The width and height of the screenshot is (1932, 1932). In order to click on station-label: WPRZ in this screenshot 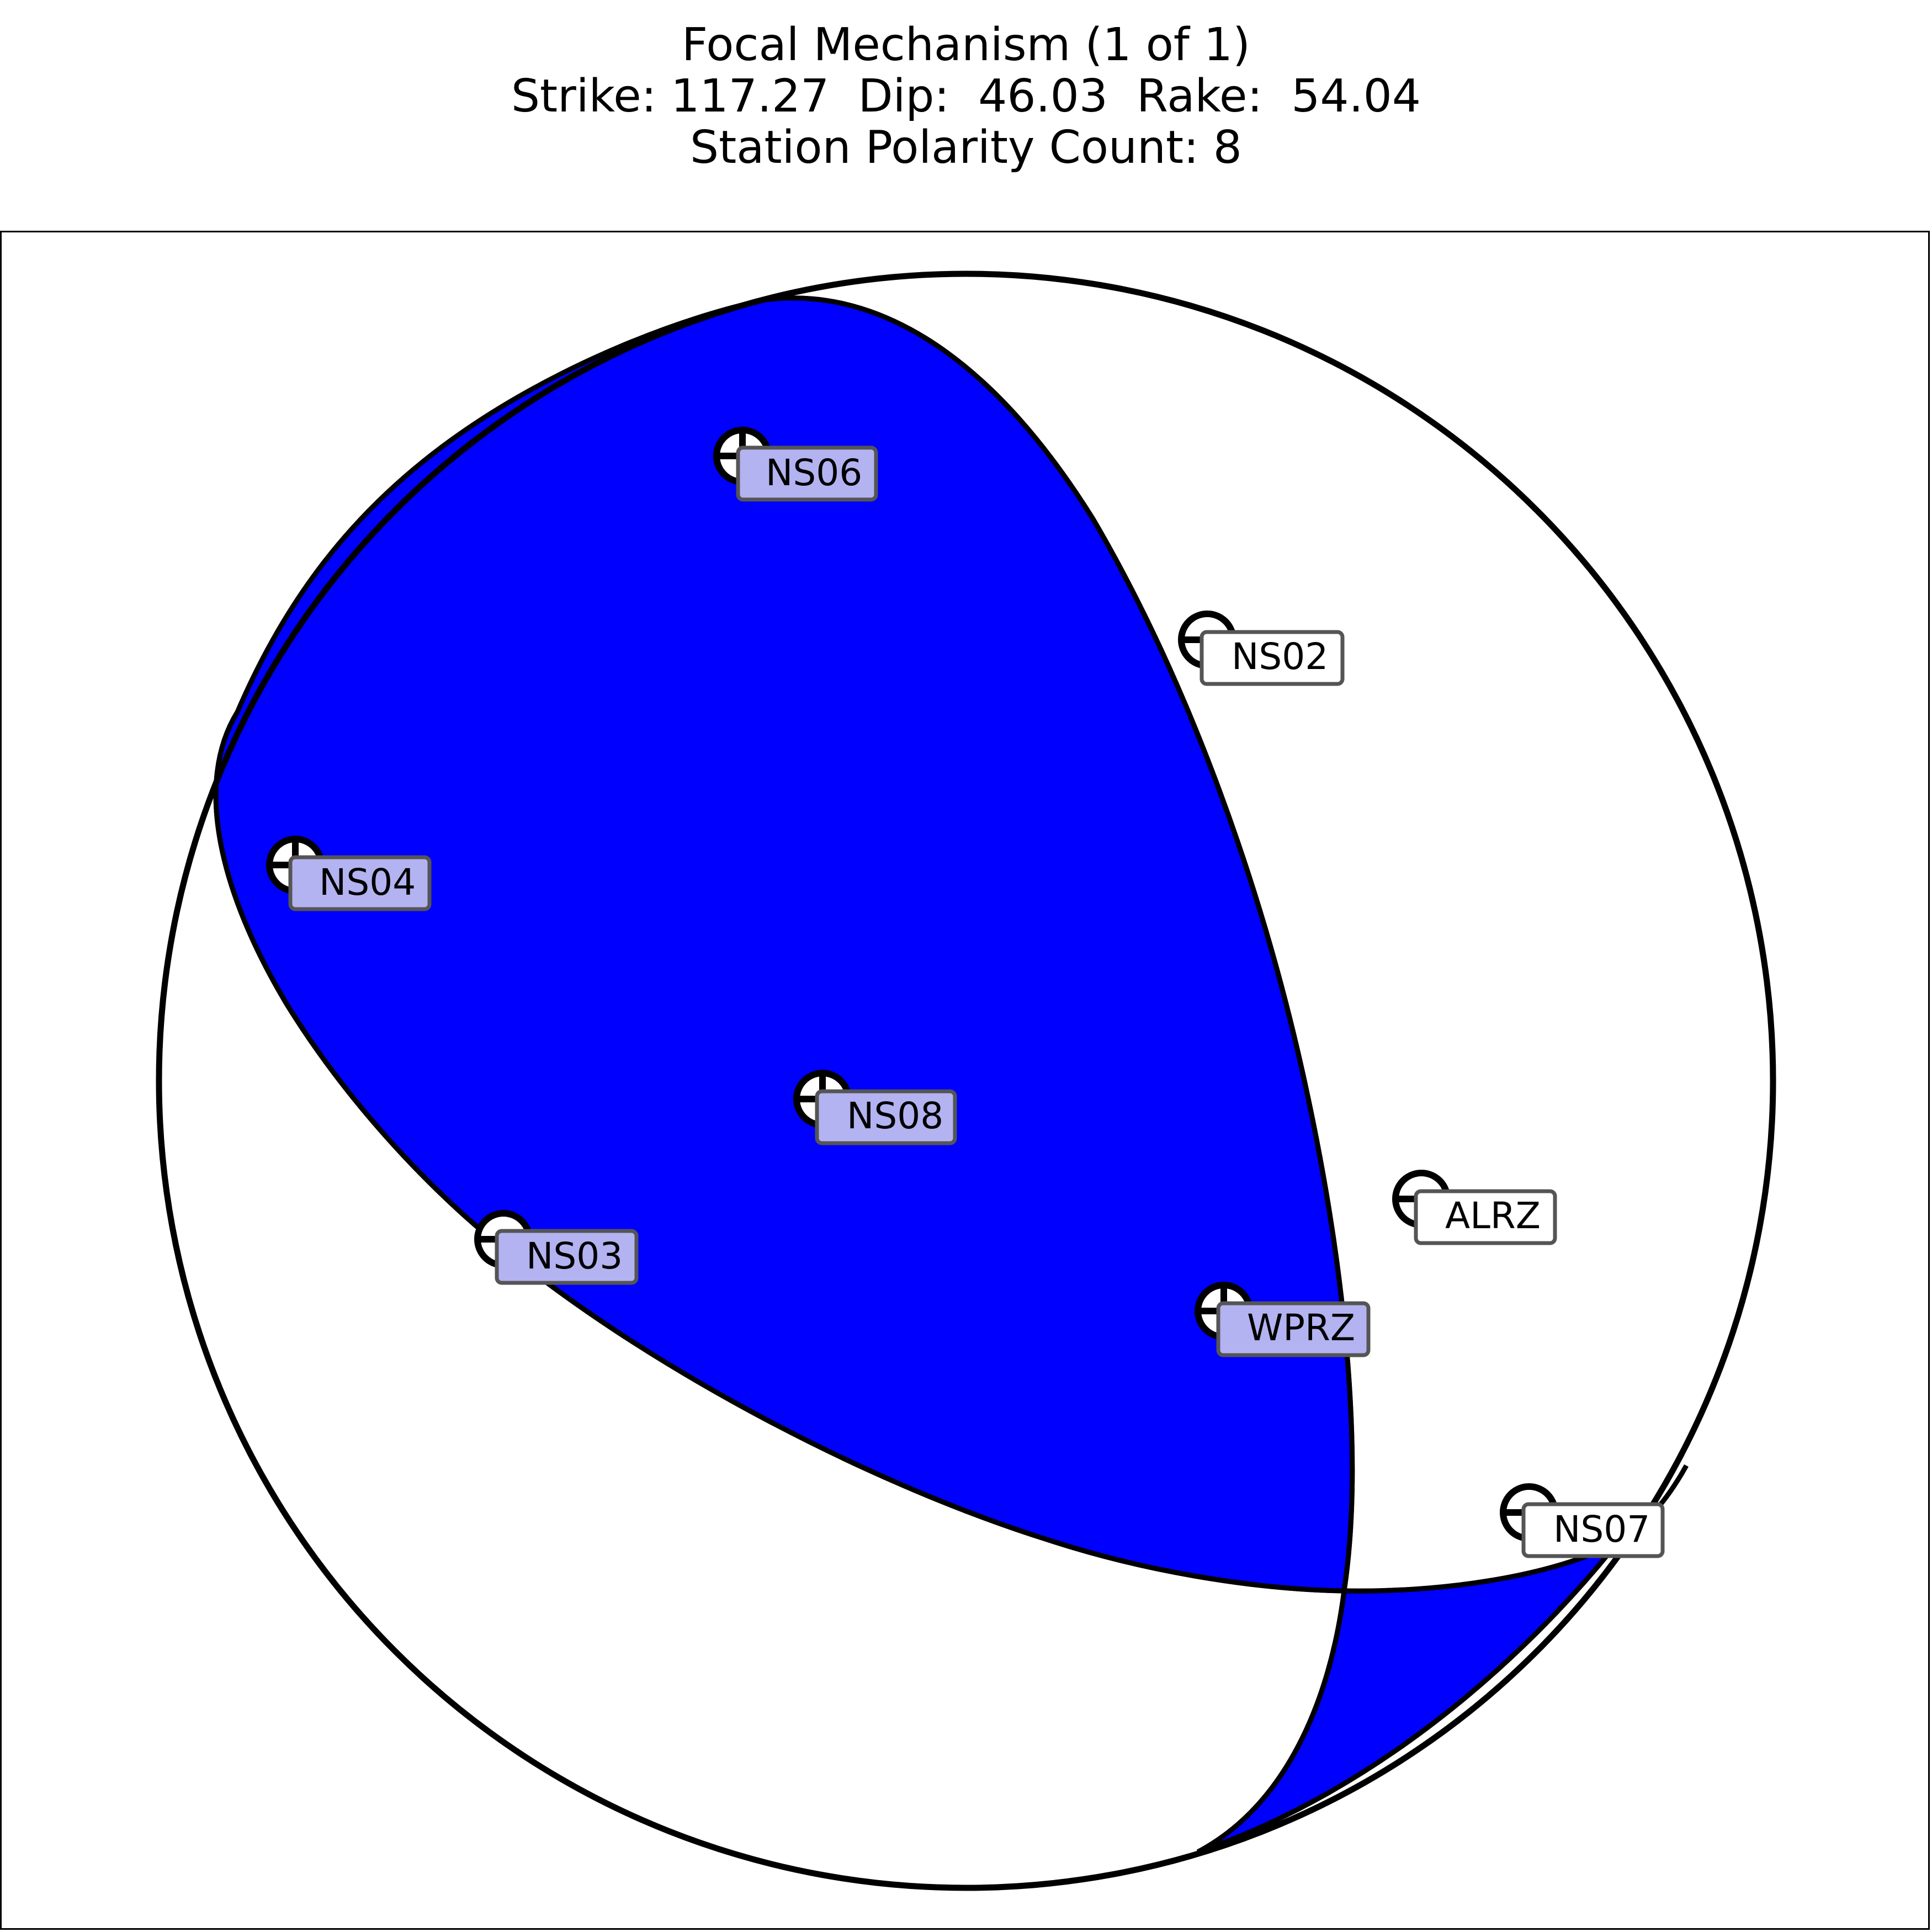, I will do `click(1301, 1328)`.